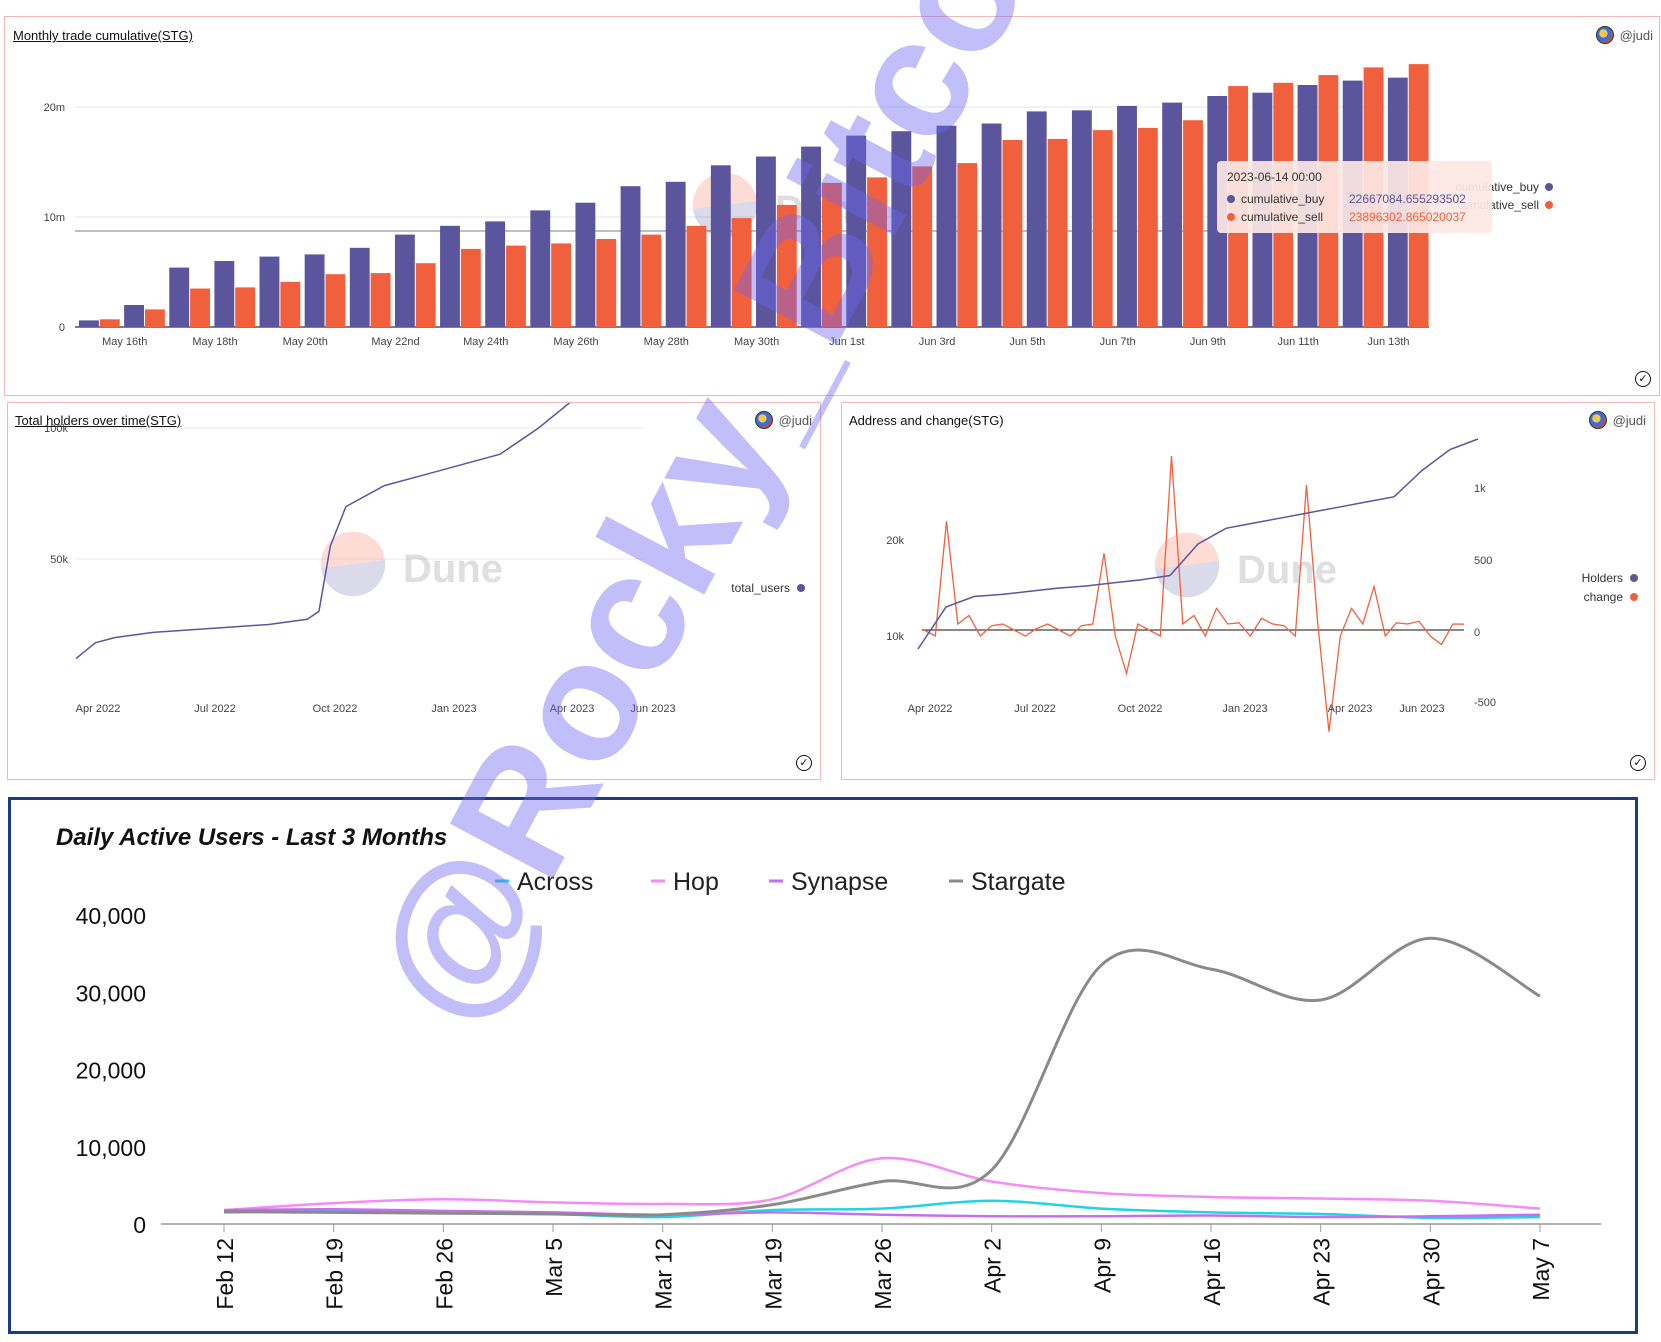  Describe the element at coordinates (54, 218) in the screenshot. I see `y-tick-label: 10m` at that location.